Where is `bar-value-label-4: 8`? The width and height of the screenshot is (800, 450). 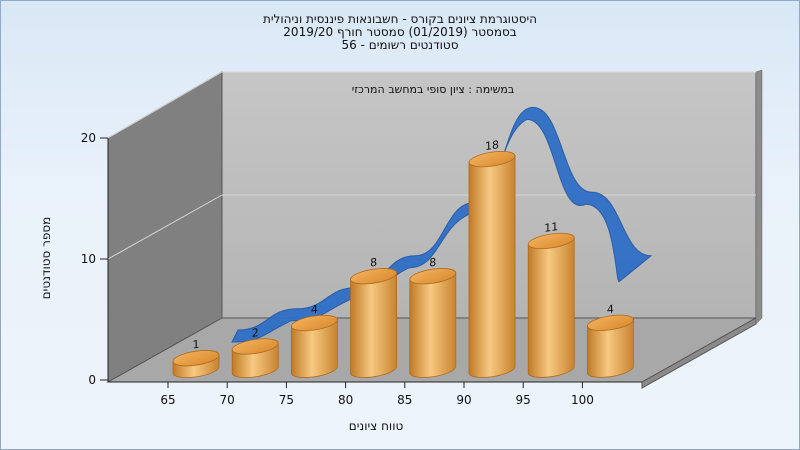
bar-value-label-4: 8 is located at coordinates (432, 263).